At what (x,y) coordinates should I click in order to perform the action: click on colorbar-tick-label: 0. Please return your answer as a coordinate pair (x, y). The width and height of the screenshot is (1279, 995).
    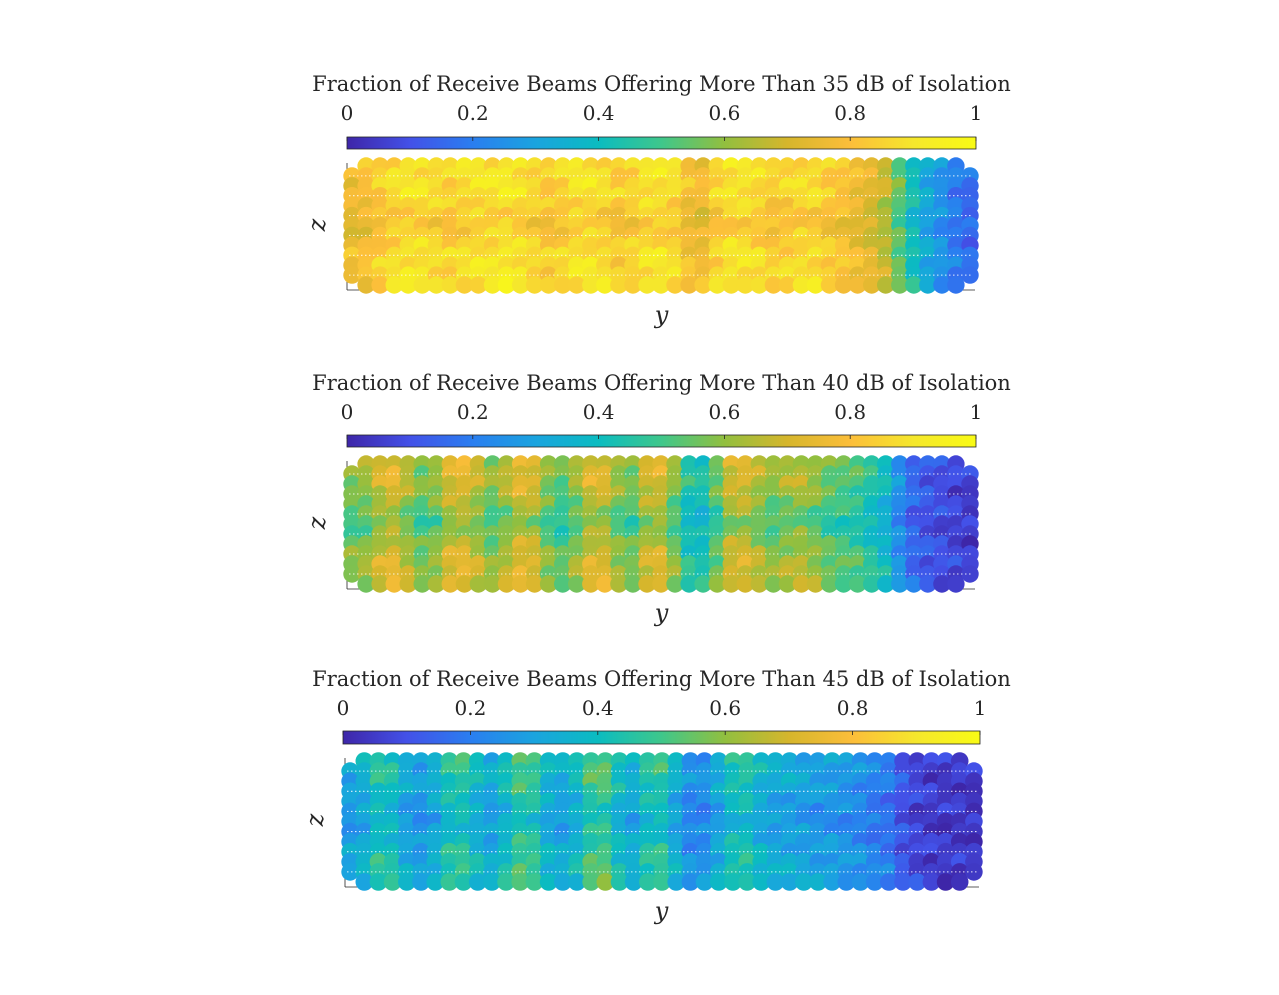
    Looking at the image, I should click on (347, 412).